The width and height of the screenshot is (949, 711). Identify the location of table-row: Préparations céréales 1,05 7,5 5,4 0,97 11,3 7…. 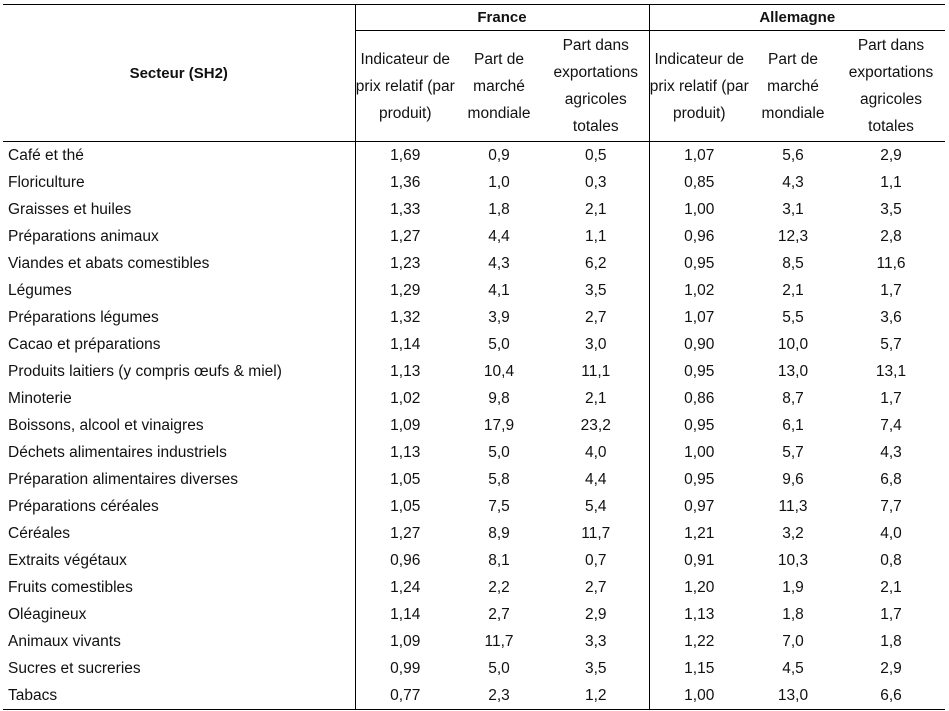
(474, 506).